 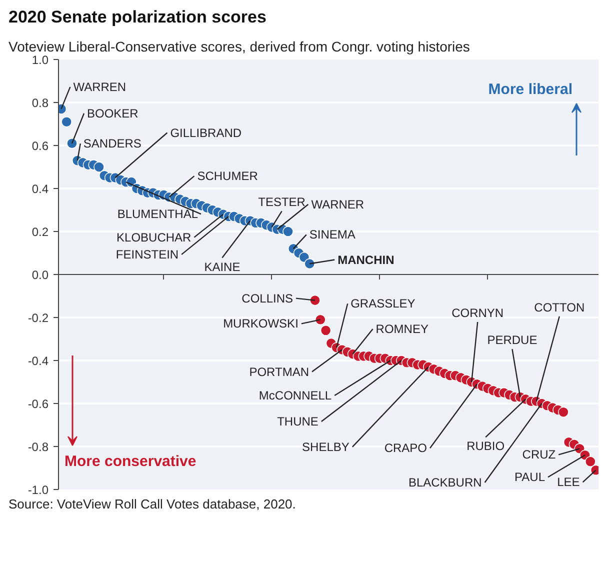 I want to click on data-label: SCHUMER, so click(x=227, y=176).